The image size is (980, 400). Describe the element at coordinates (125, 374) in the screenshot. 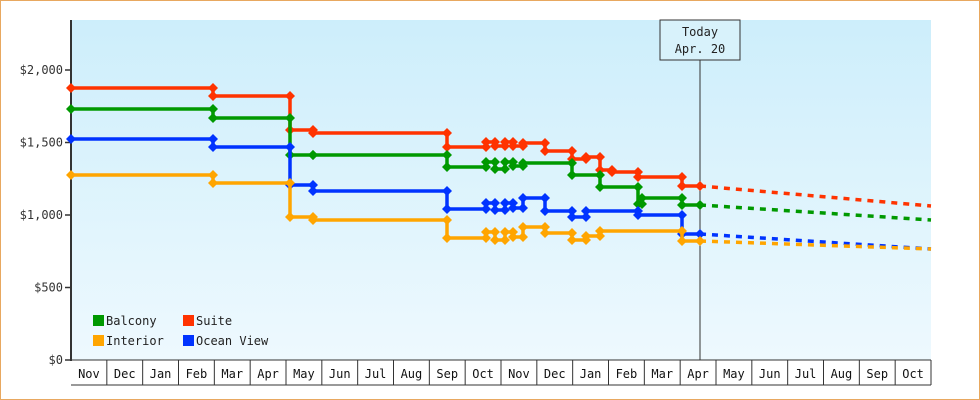

I see `x-tick-label: Dec` at that location.